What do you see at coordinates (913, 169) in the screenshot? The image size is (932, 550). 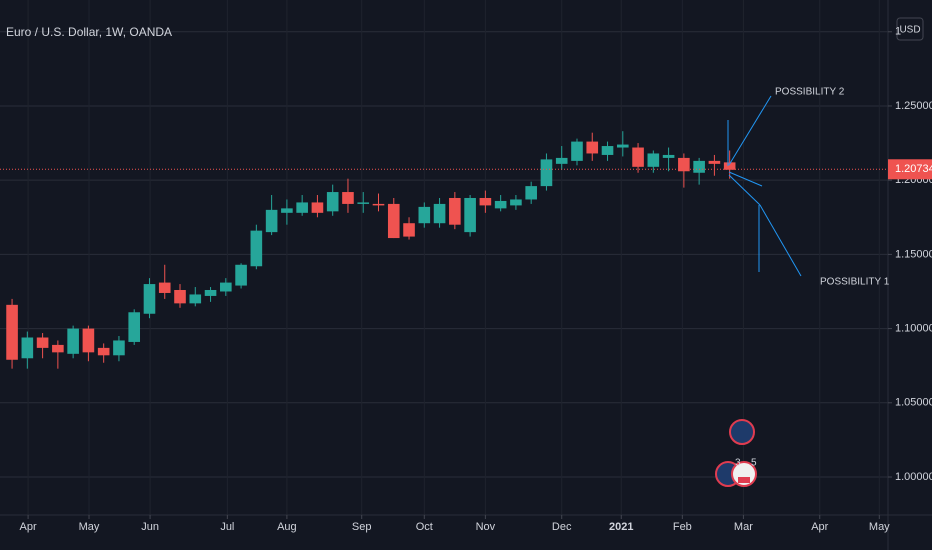 I see `price-tag-label: 1.20734` at bounding box center [913, 169].